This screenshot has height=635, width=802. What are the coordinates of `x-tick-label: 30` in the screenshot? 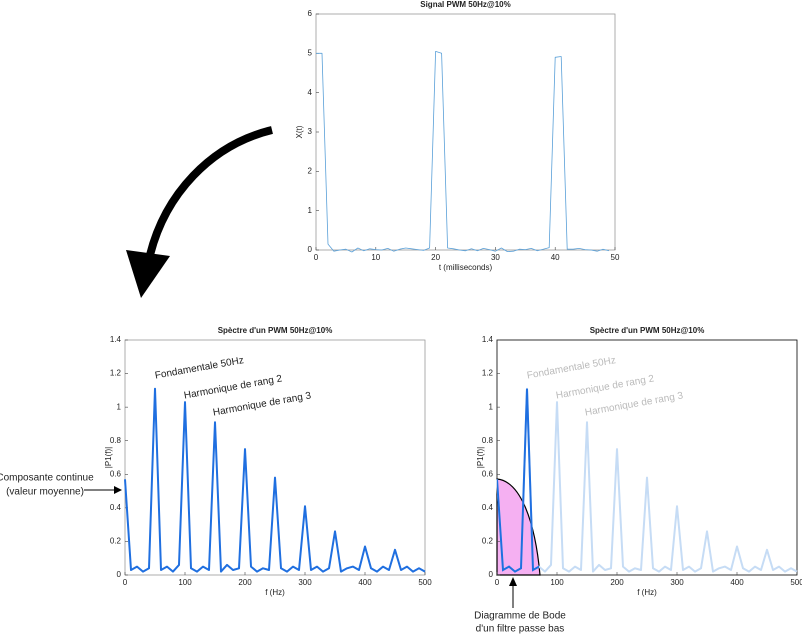 It's located at (495, 257).